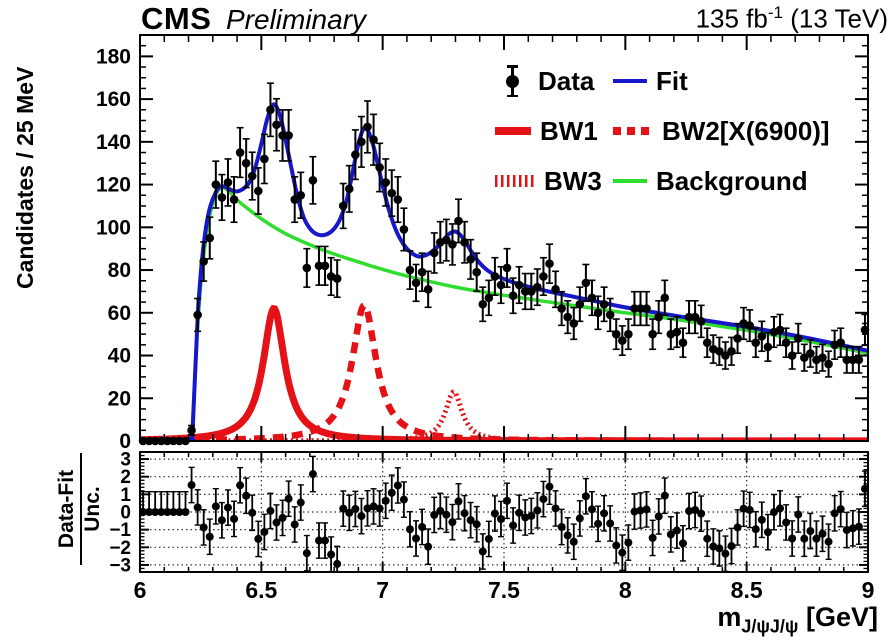 This screenshot has width=894, height=641. What do you see at coordinates (630, 81) in the screenshot?
I see `fit-line-icon` at bounding box center [630, 81].